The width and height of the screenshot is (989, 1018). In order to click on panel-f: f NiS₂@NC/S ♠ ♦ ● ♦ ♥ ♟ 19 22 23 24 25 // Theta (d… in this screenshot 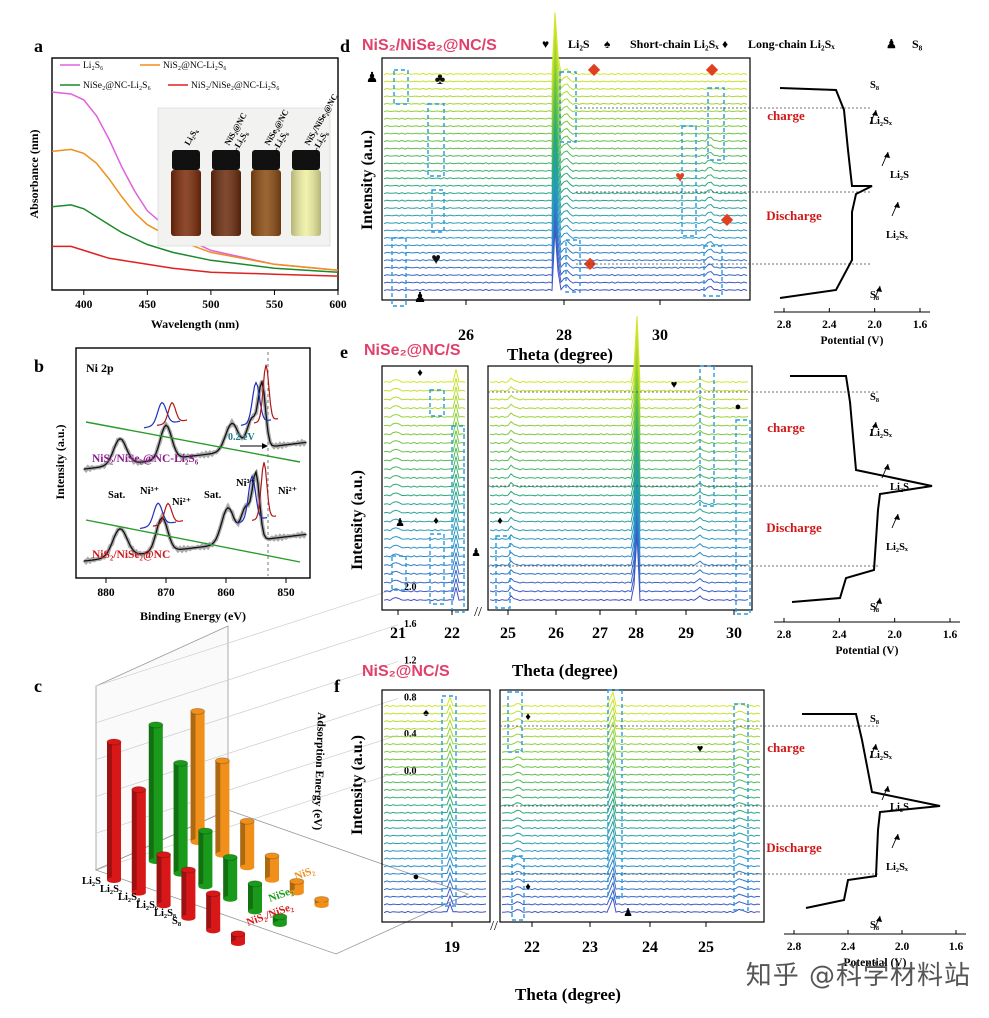, I will do `click(549, 833)`.